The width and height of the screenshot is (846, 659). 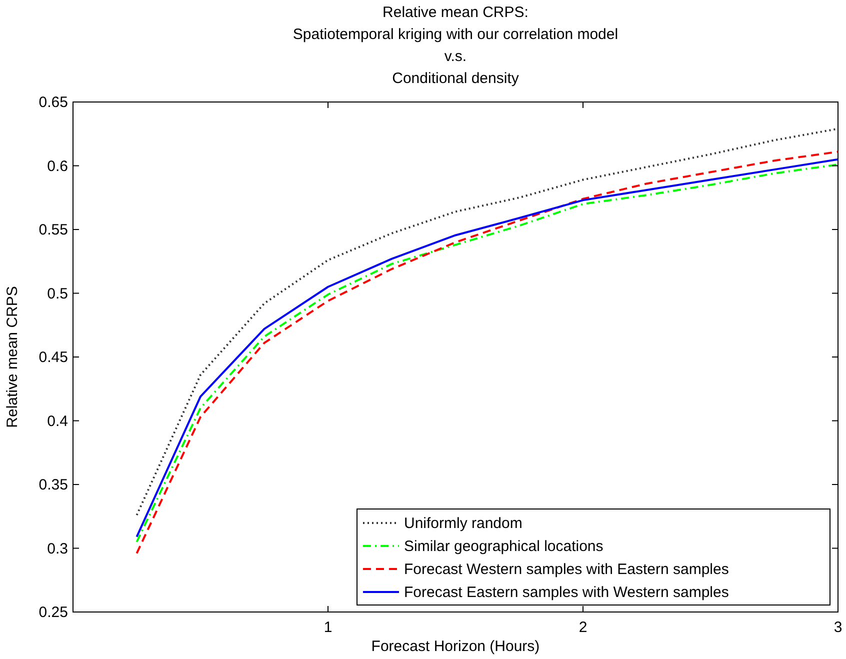 What do you see at coordinates (57, 293) in the screenshot?
I see `y-tick-label: 0.5` at bounding box center [57, 293].